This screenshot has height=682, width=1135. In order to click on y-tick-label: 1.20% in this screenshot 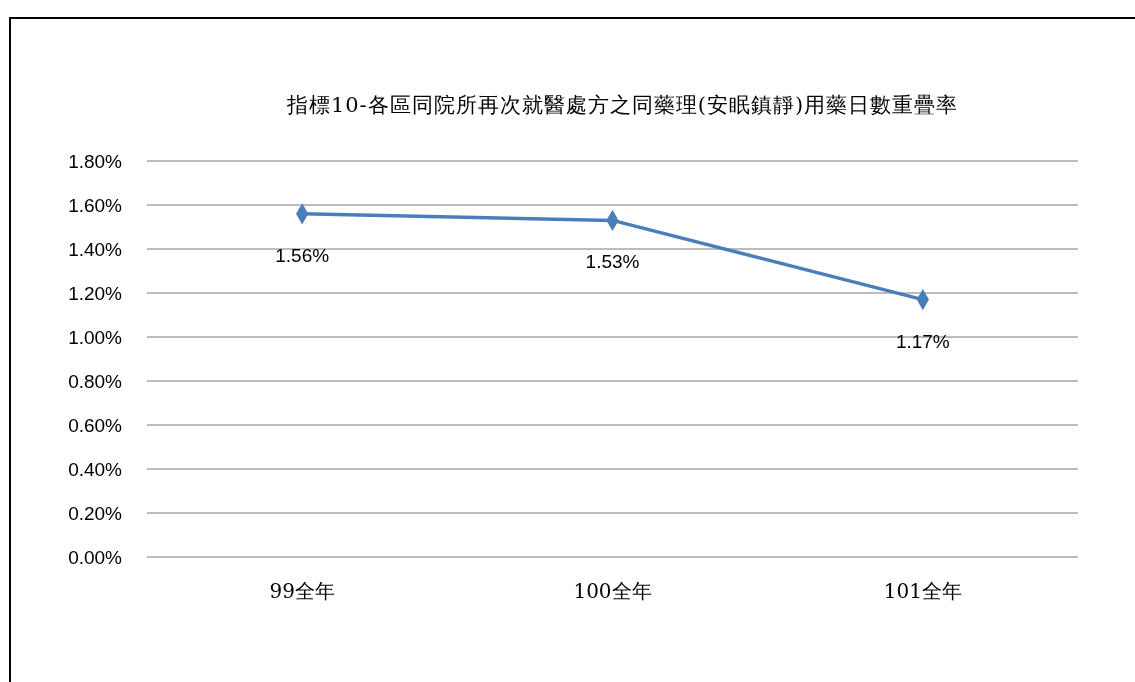, I will do `click(95, 293)`.